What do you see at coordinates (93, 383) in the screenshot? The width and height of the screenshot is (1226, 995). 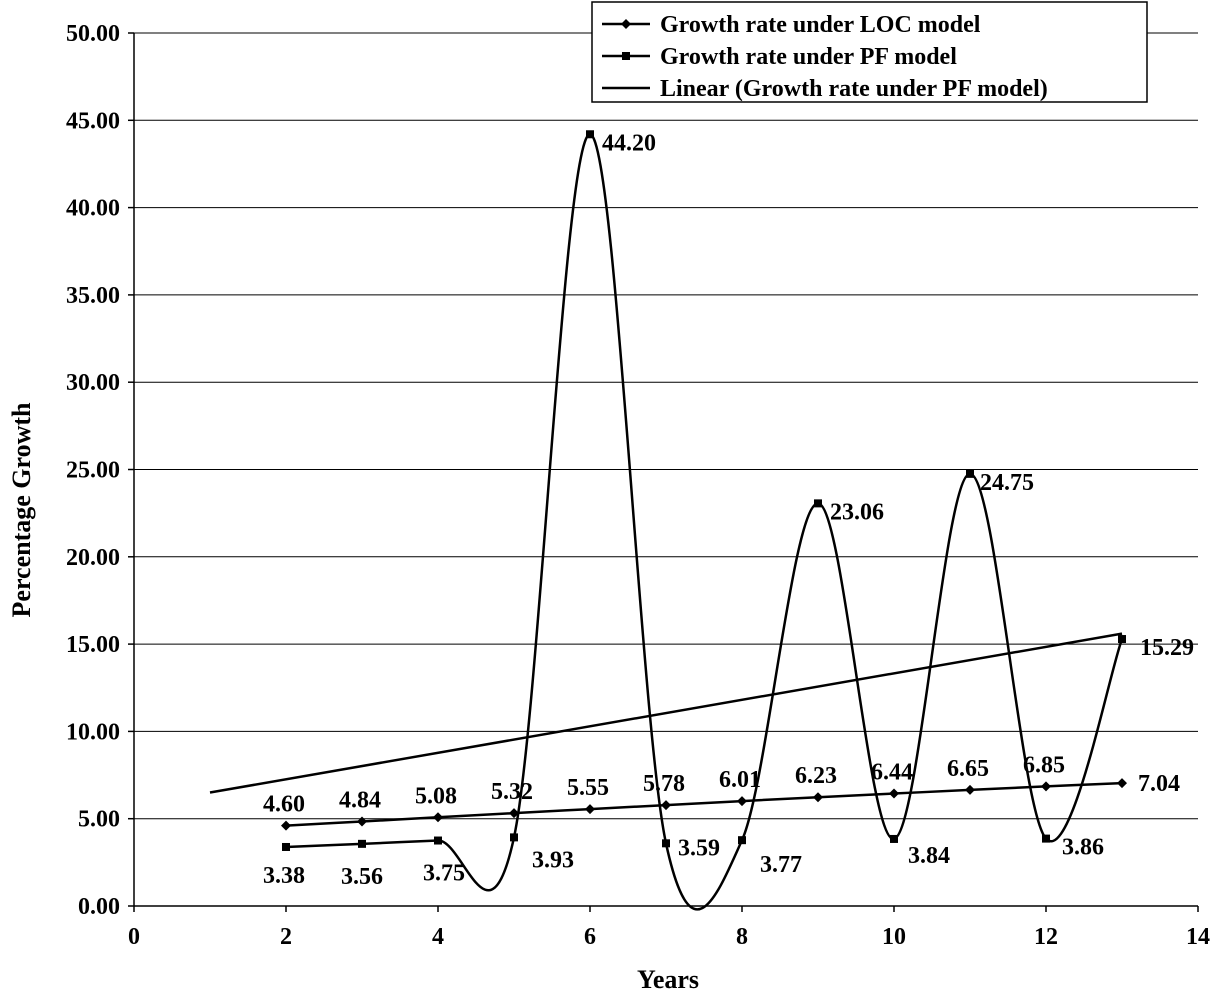 I see `y-tick-label: 30.00` at bounding box center [93, 383].